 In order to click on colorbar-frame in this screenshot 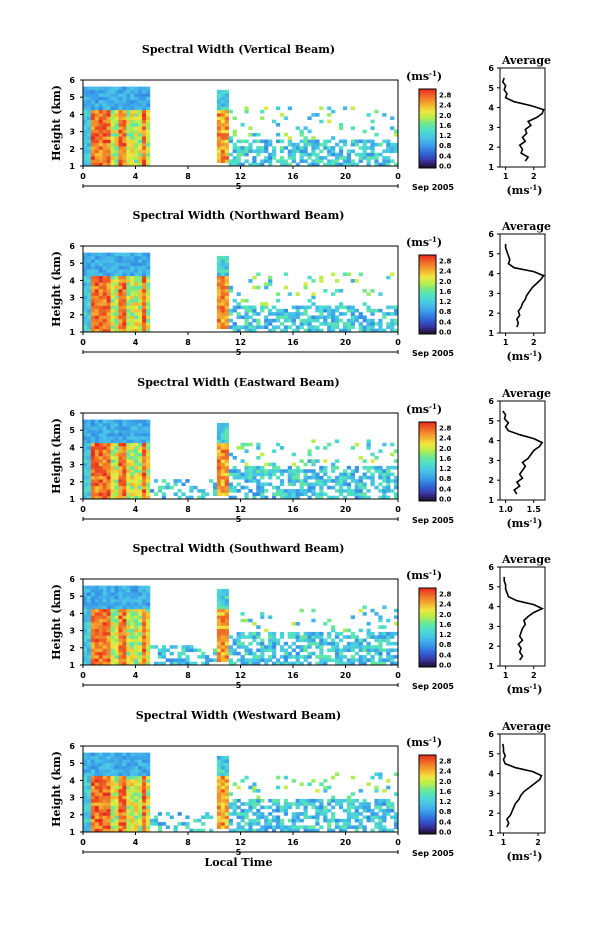, I will do `click(427, 627)`.